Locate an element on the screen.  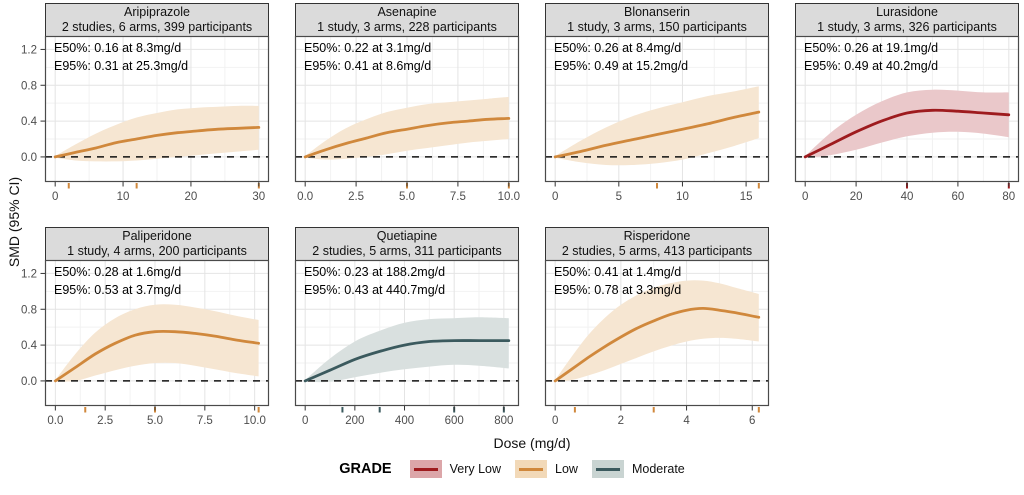
annotation-e95: E95%: 0.78 at 3.3mg/d is located at coordinates (618, 289).